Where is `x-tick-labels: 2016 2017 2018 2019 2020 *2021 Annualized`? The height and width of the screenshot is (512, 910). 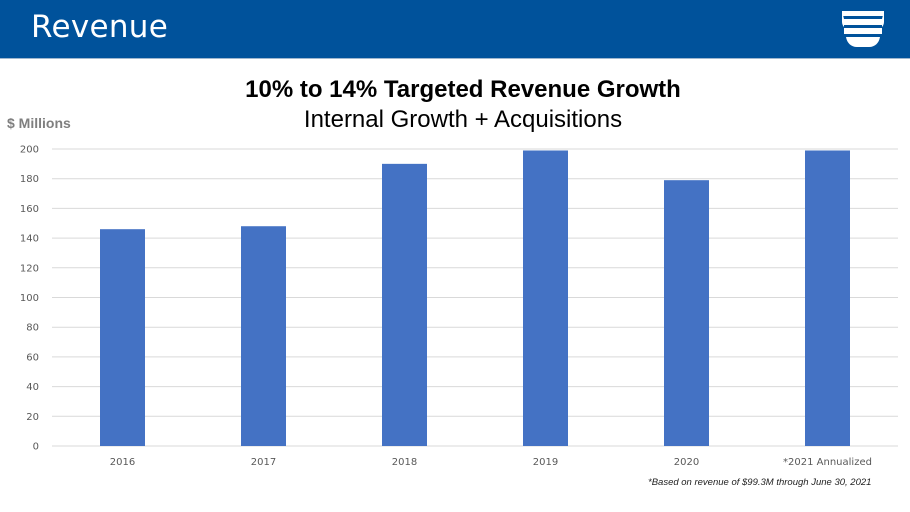 x-tick-labels: 2016 2017 2018 2019 2020 *2021 Annualized is located at coordinates (491, 462).